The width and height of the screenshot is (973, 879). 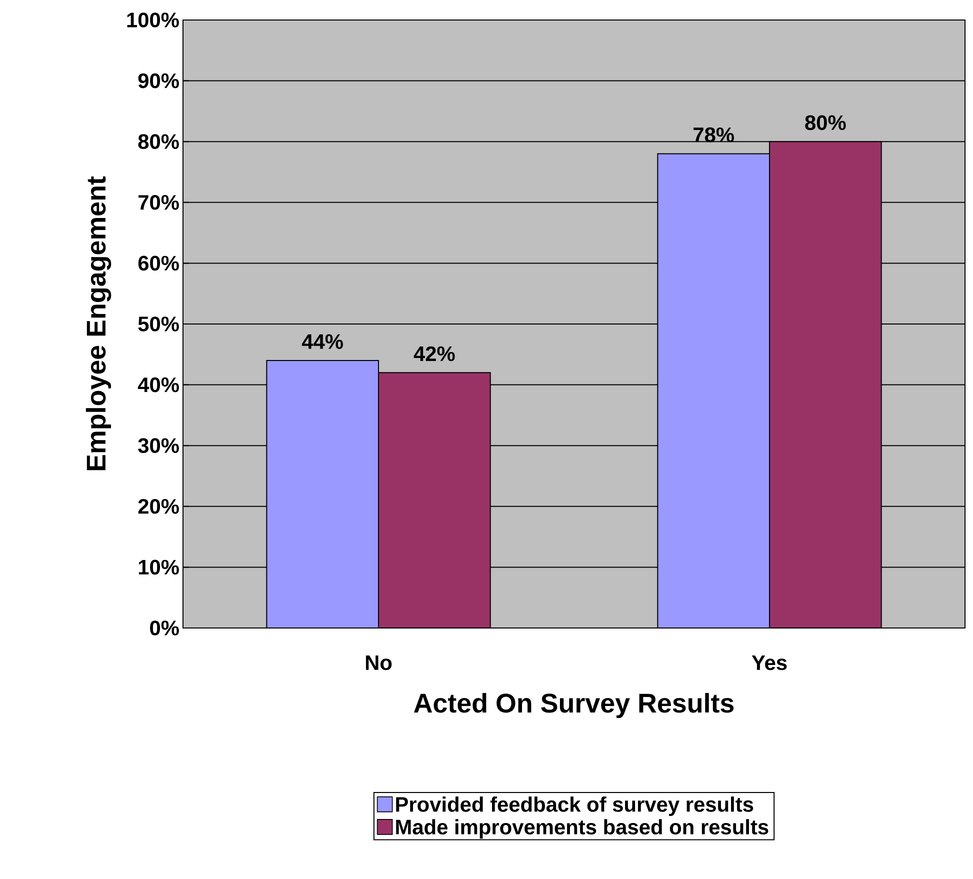 What do you see at coordinates (158, 324) in the screenshot?
I see `y-tick-label: 50%` at bounding box center [158, 324].